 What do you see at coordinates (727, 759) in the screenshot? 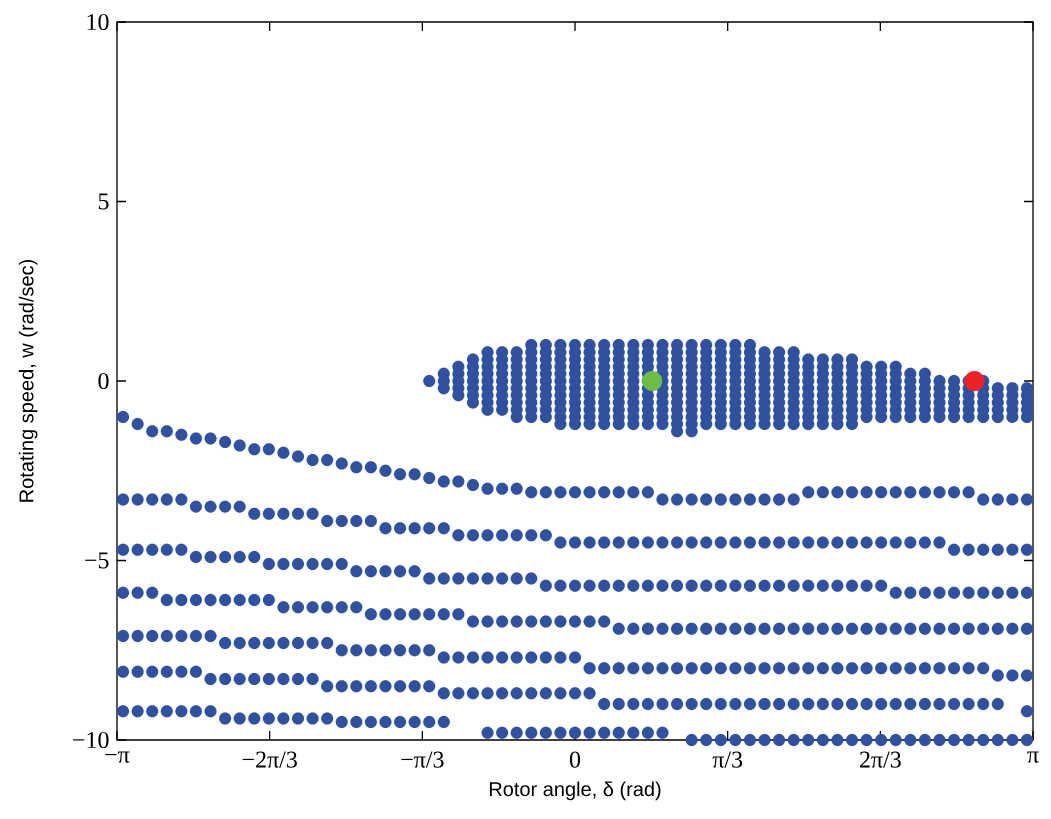
I see `x-tick-label: π/3` at bounding box center [727, 759].